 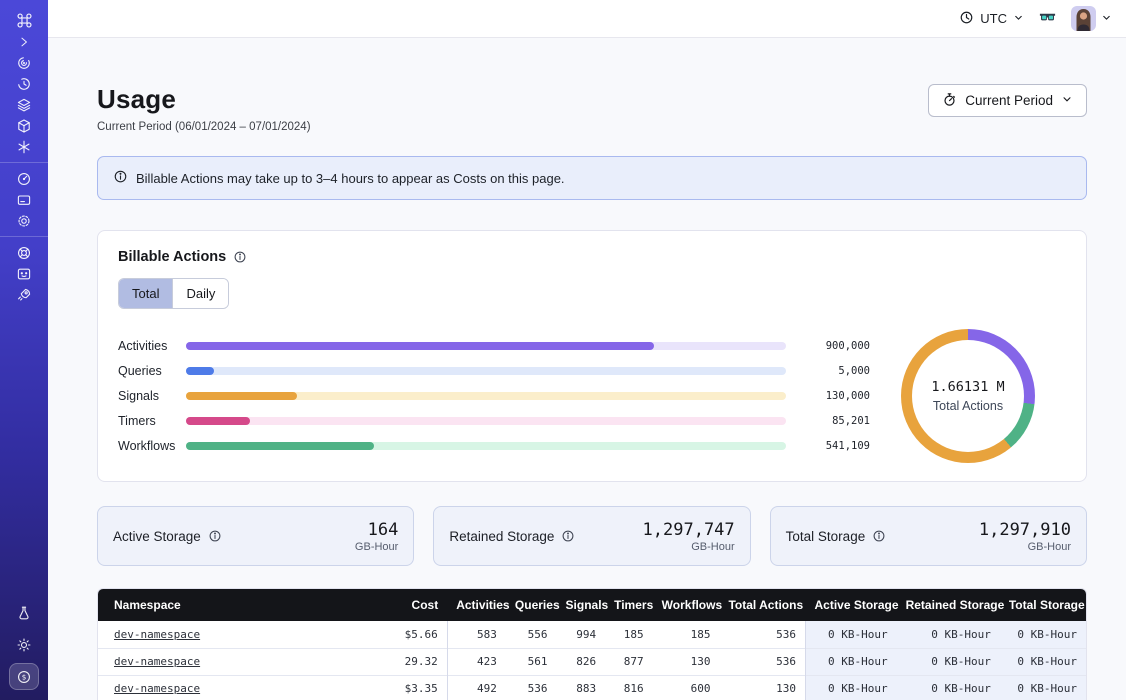 What do you see at coordinates (531, 661) in the screenshot?
I see `cell-queries: 561` at bounding box center [531, 661].